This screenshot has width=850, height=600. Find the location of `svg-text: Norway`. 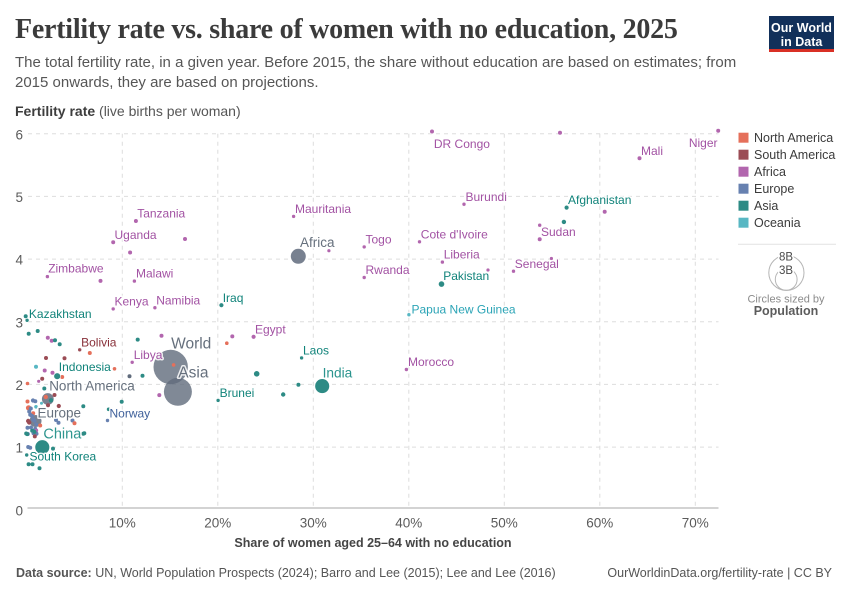

svg-text: Norway is located at coordinates (130, 413).